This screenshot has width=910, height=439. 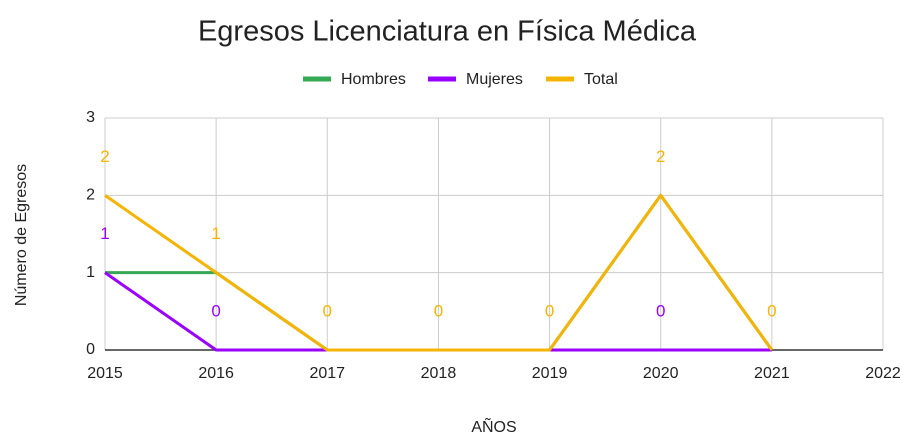 What do you see at coordinates (21, 235) in the screenshot?
I see `y-axis-title: Número de Egresos` at bounding box center [21, 235].